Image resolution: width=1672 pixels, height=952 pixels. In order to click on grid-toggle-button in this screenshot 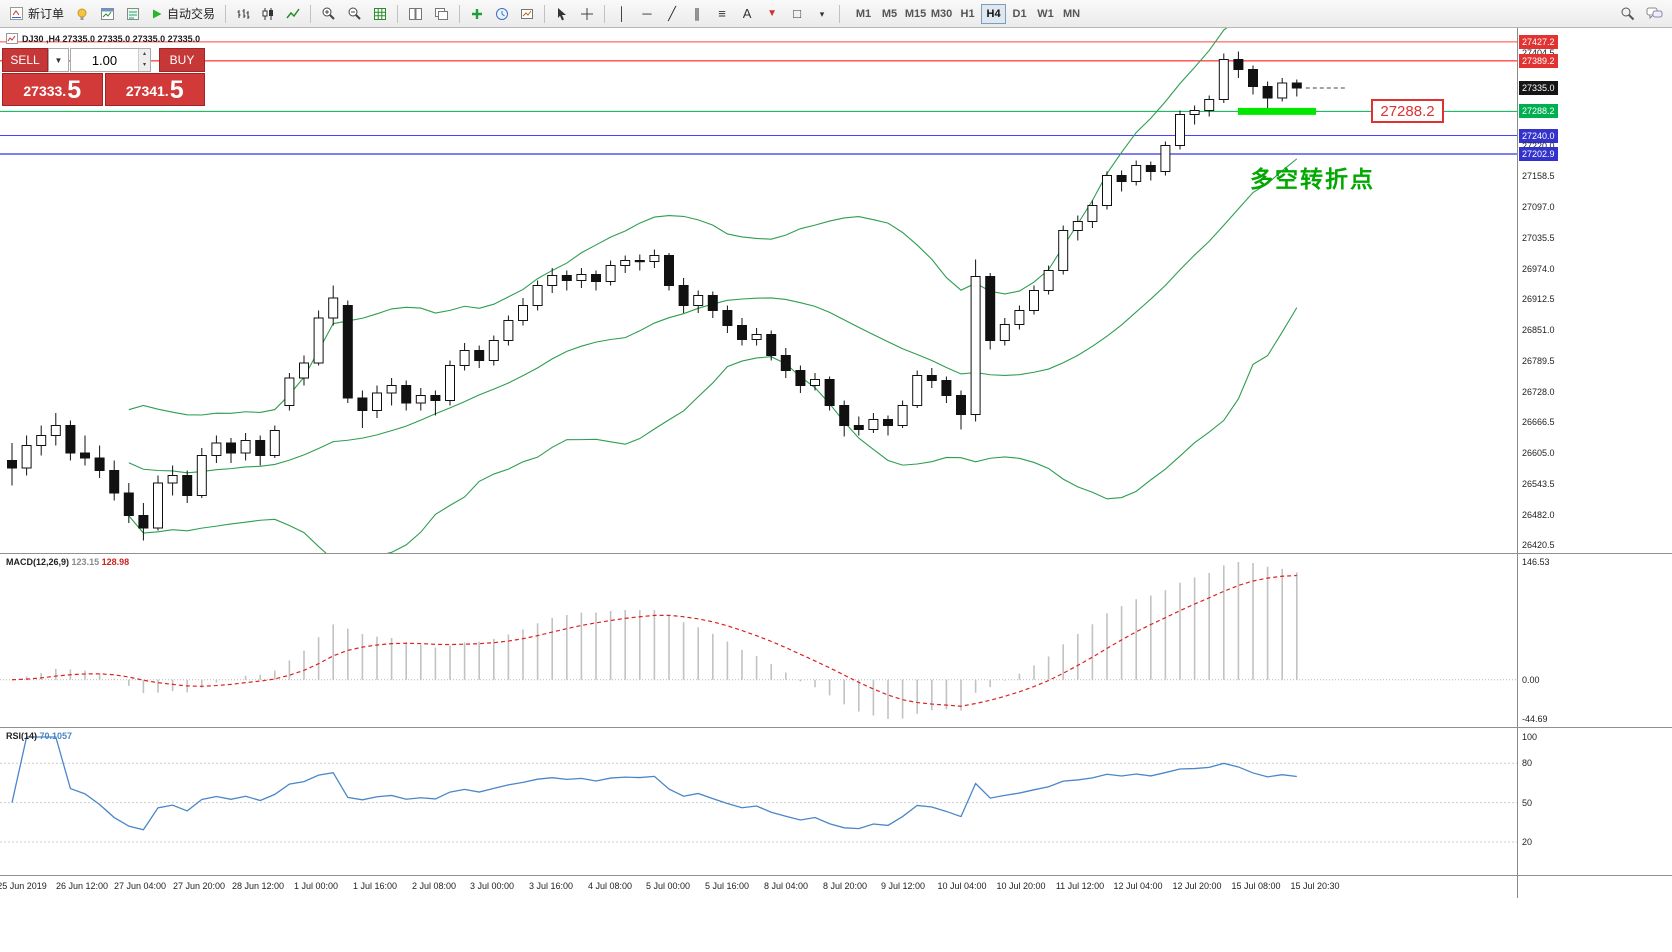, I will do `click(380, 14)`.